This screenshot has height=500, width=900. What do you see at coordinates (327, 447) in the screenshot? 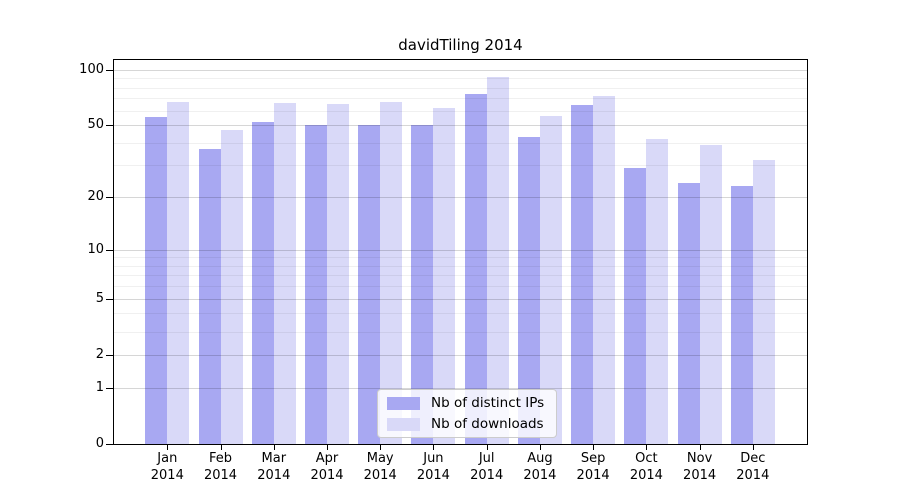
I see `x-tick-apr` at bounding box center [327, 447].